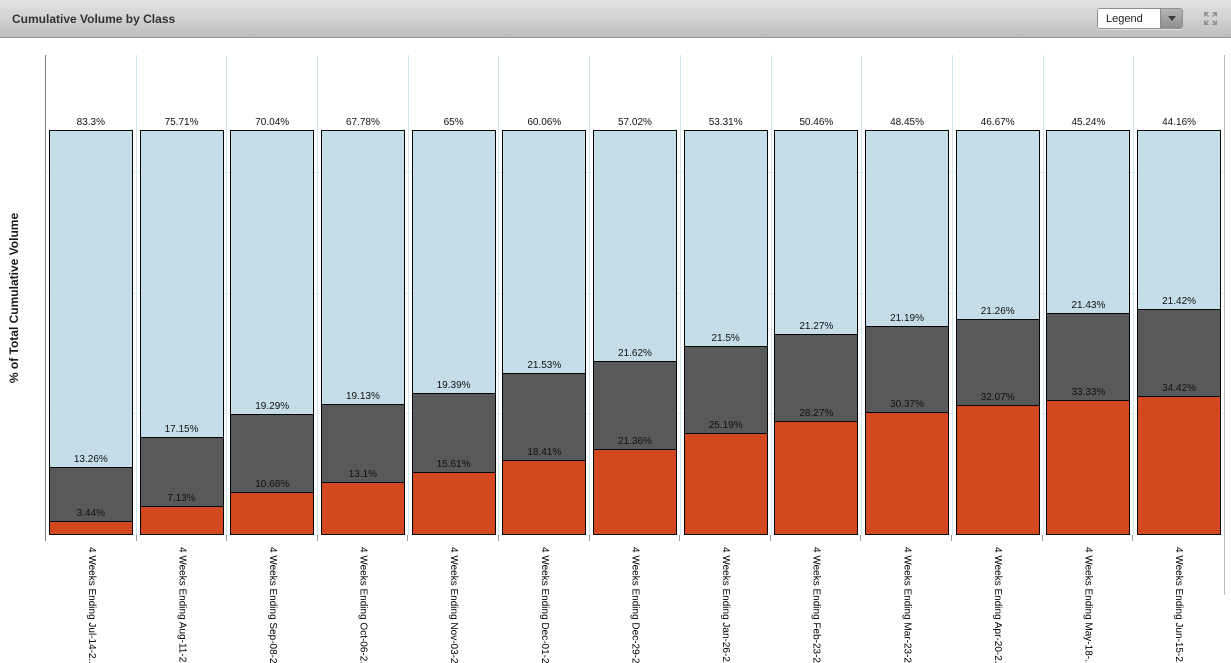 This screenshot has height=663, width=1231. I want to click on x-axis-slot: 4 Weeks Ending Dec-29-2.., so click(634, 599).